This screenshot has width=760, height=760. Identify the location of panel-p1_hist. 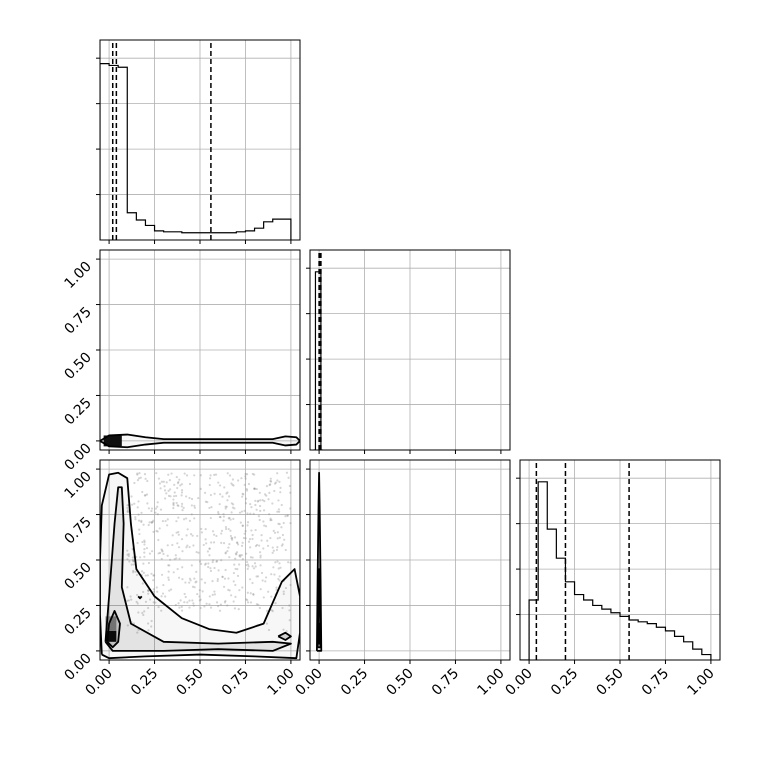
(408, 351).